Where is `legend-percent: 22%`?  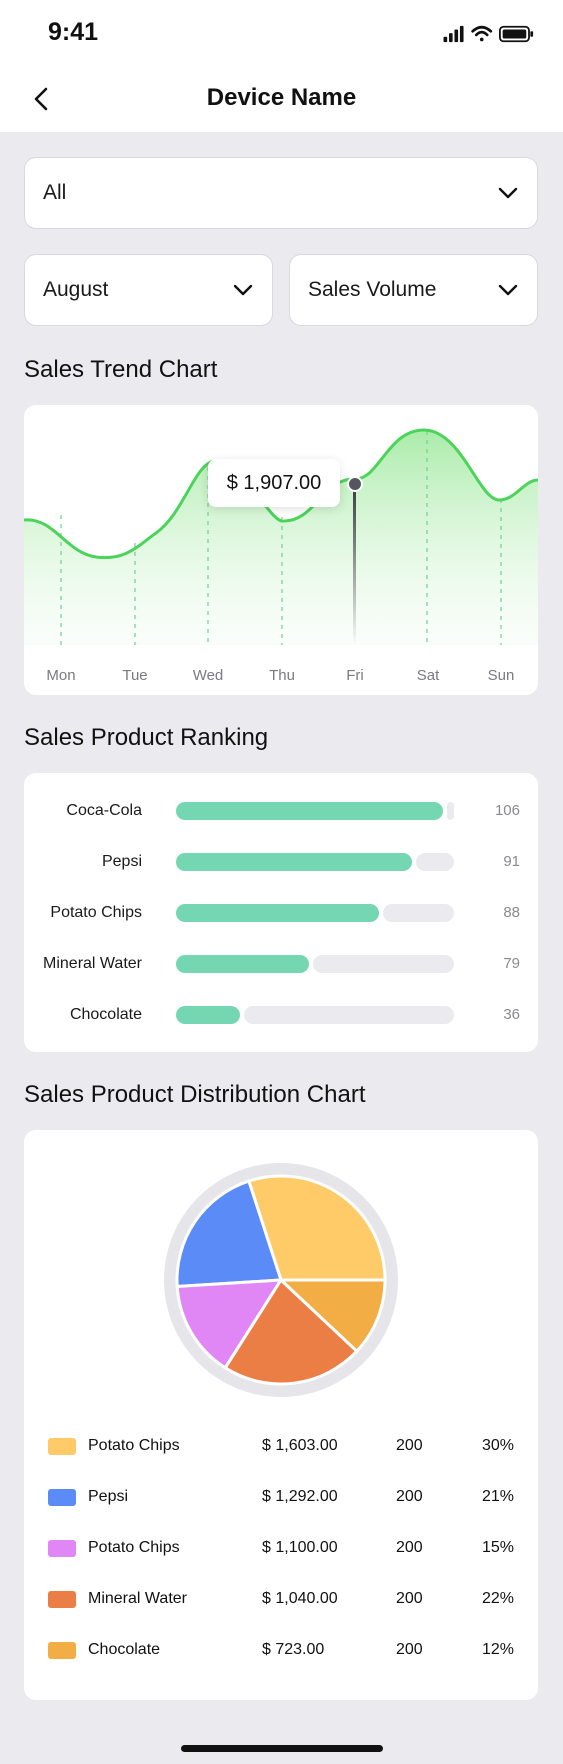 legend-percent: 22% is located at coordinates (497, 1598).